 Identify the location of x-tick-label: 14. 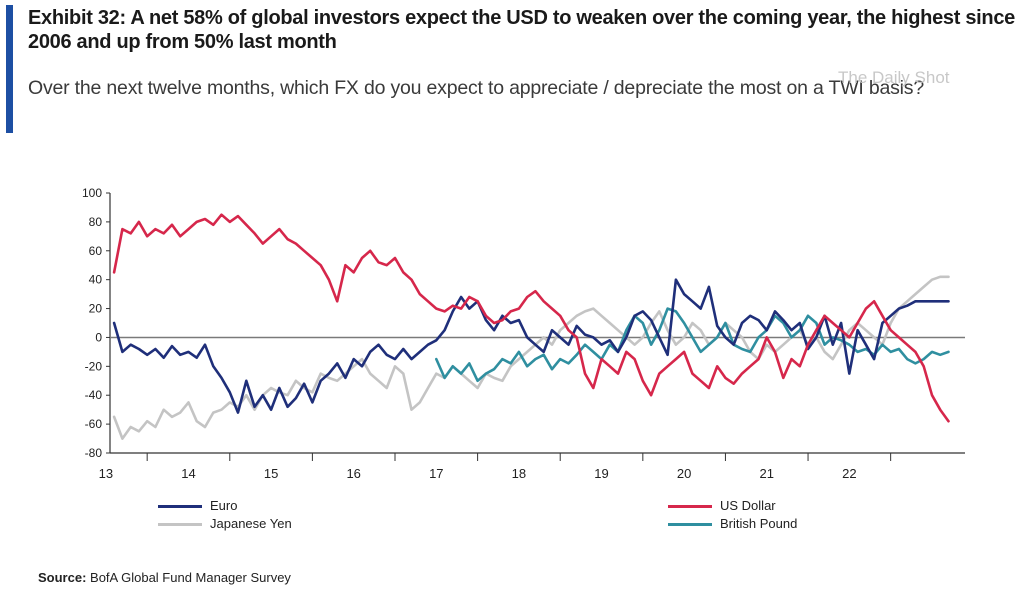
(188, 473).